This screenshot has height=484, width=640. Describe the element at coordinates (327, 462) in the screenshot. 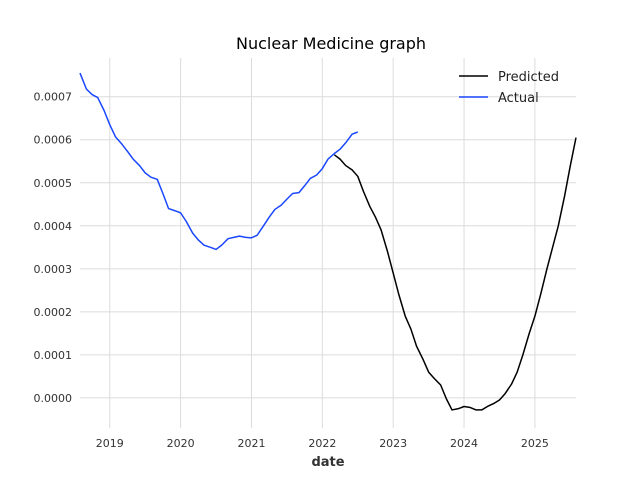

I see `x-axis-label: date` at that location.